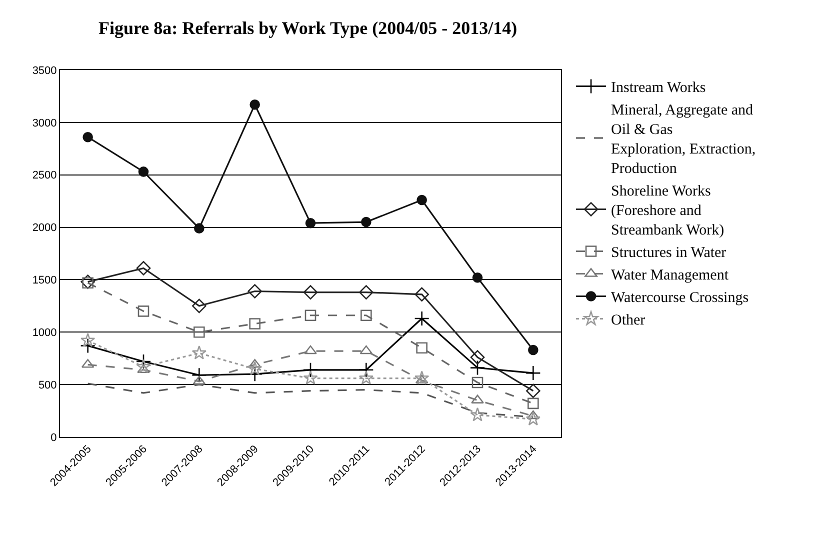  Describe the element at coordinates (44, 332) in the screenshot. I see `y-tick-label: 1000` at that location.